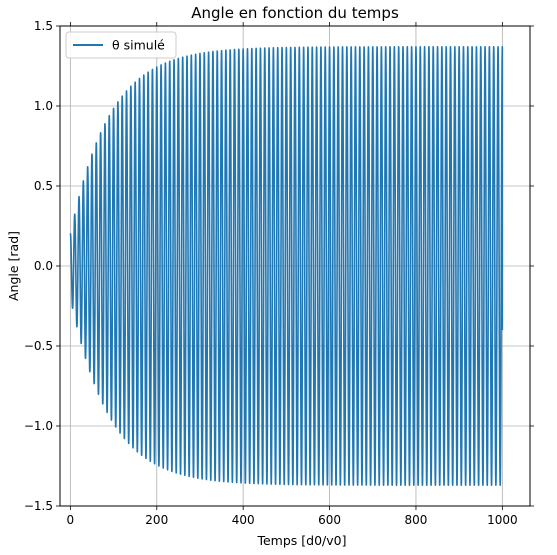  I want to click on legend: θ simulé, so click(121, 45).